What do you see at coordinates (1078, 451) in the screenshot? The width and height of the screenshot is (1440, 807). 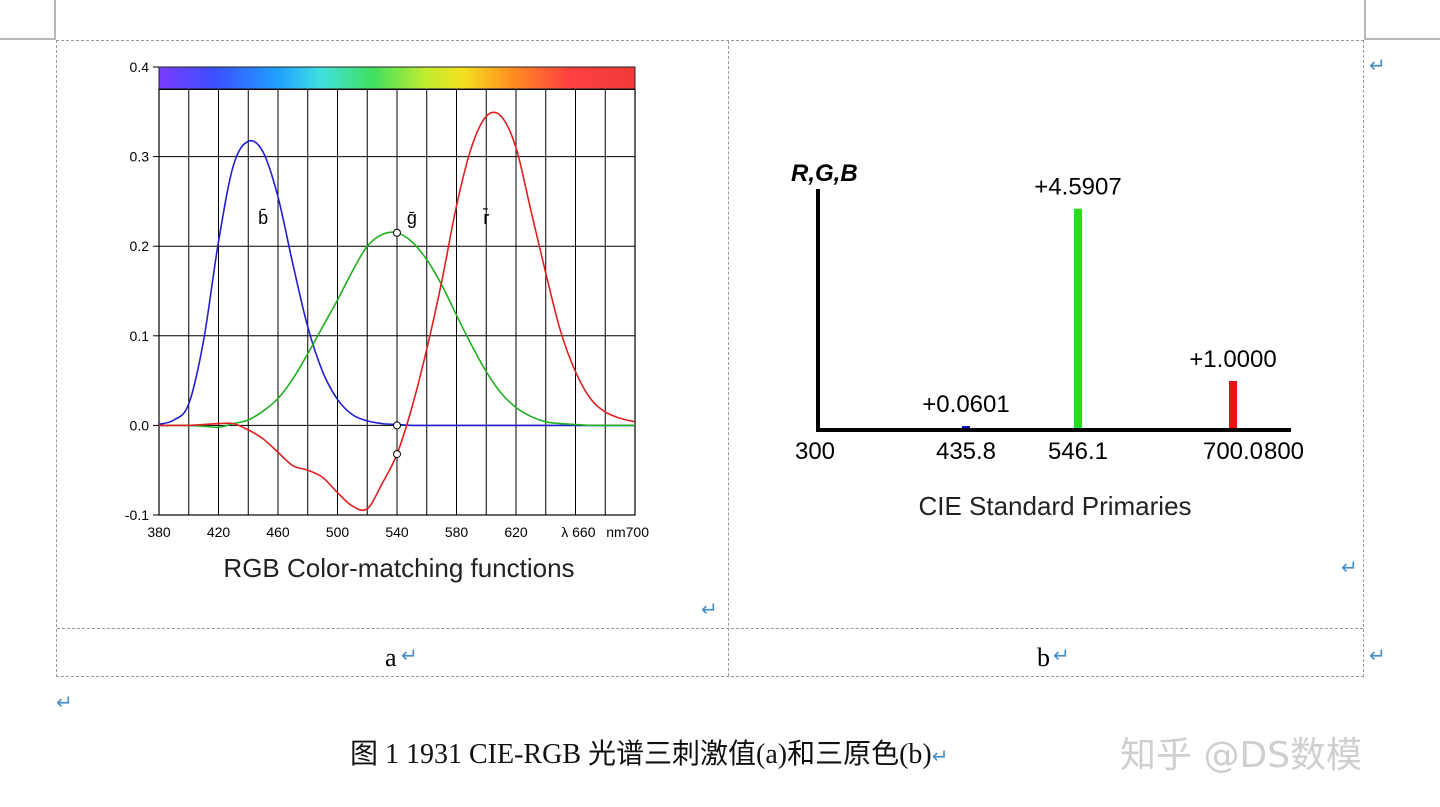 I see `x-tick-label: 546.1` at bounding box center [1078, 451].